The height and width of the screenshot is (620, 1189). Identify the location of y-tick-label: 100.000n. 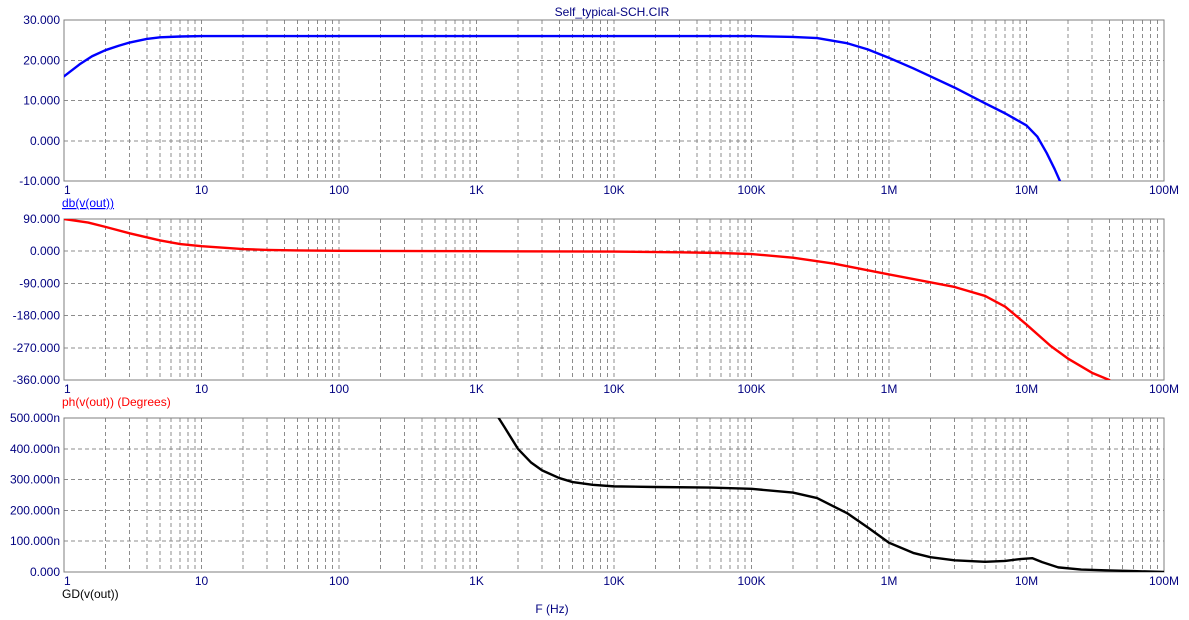
(35, 541).